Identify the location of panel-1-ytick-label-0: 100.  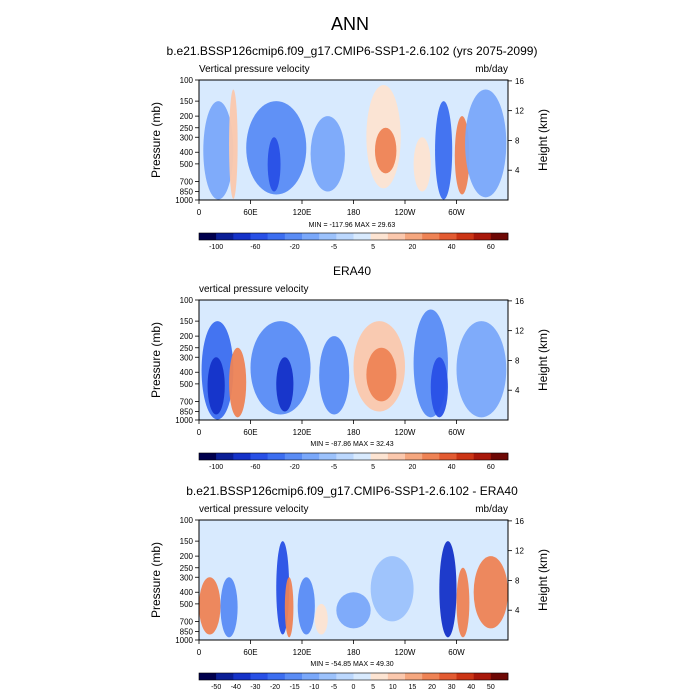
(187, 80).